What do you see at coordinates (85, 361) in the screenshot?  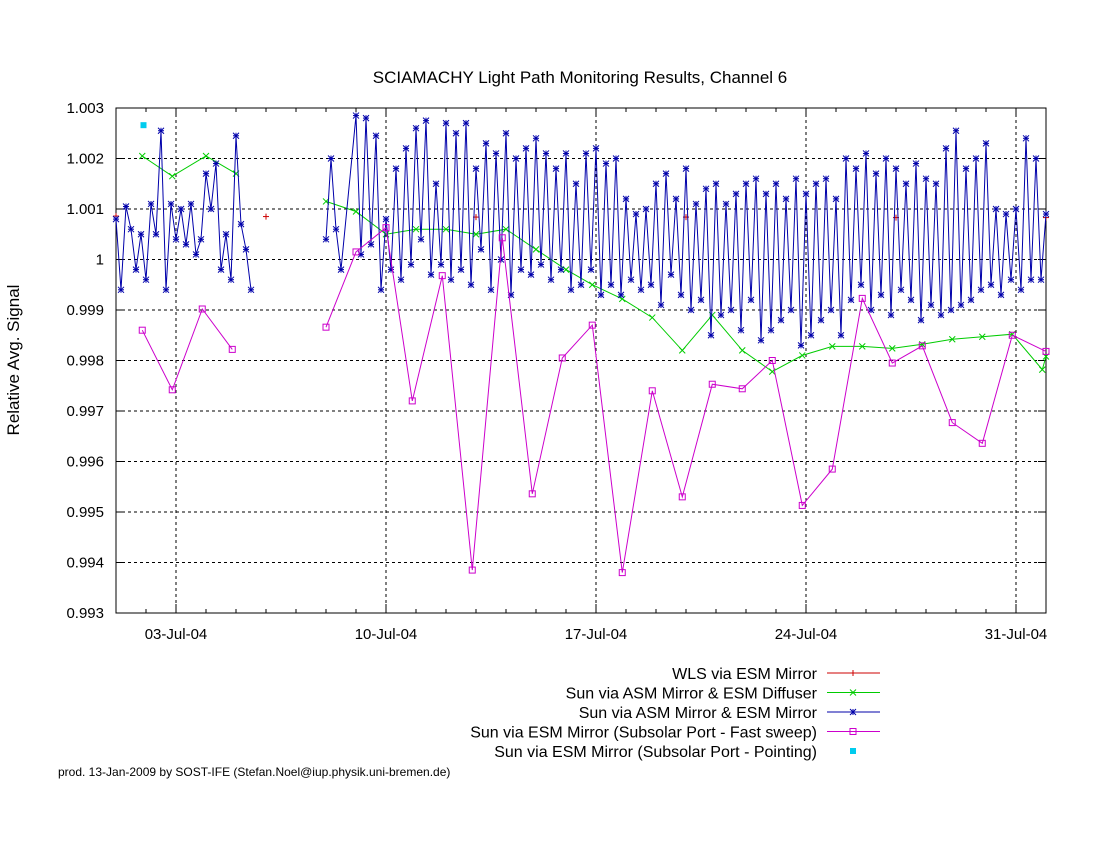 I see `y-tick-label: 0.998` at bounding box center [85, 361].